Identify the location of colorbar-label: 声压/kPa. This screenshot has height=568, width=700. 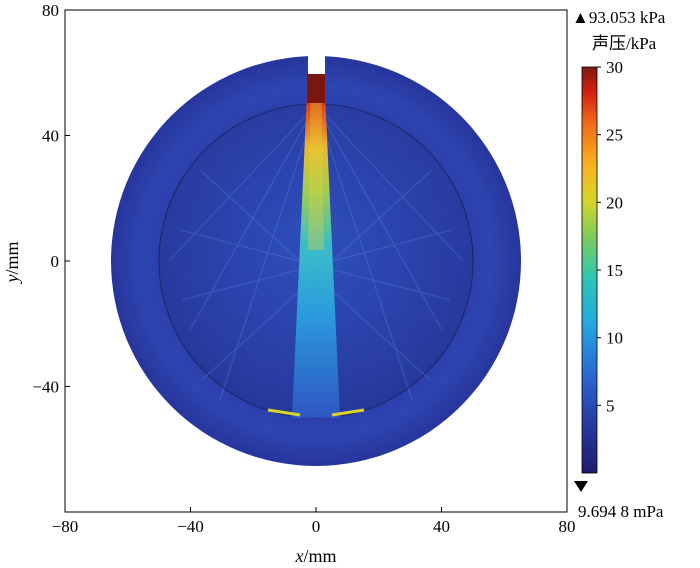
(624, 43).